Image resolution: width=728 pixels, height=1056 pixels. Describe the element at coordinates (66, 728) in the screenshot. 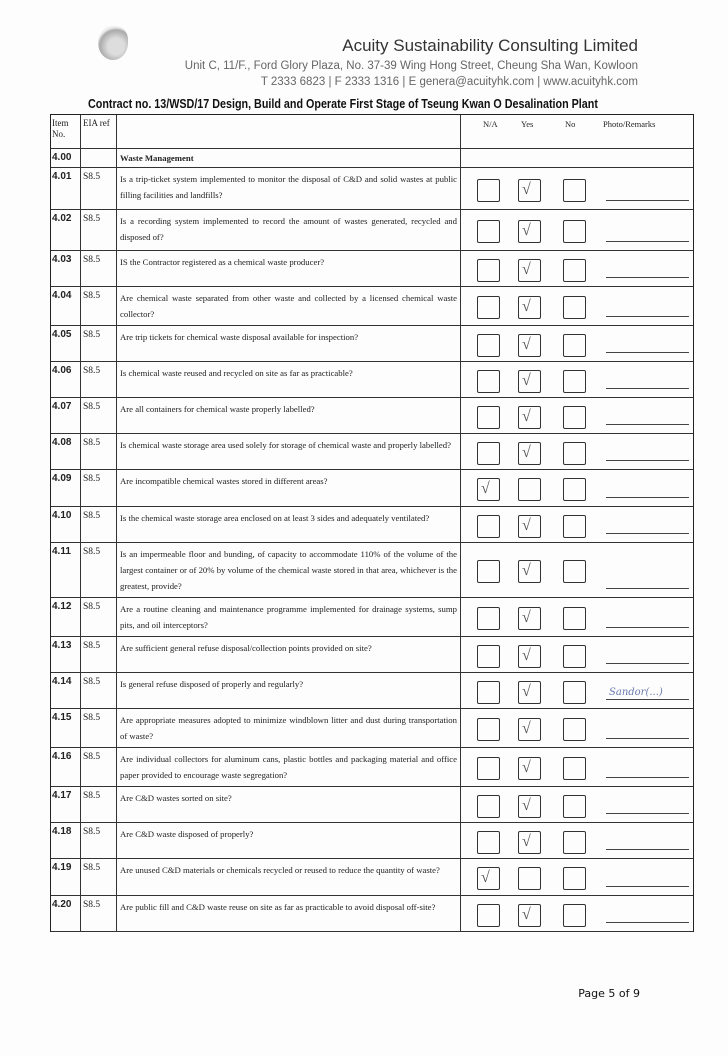

I see `item-number: 4.15` at that location.